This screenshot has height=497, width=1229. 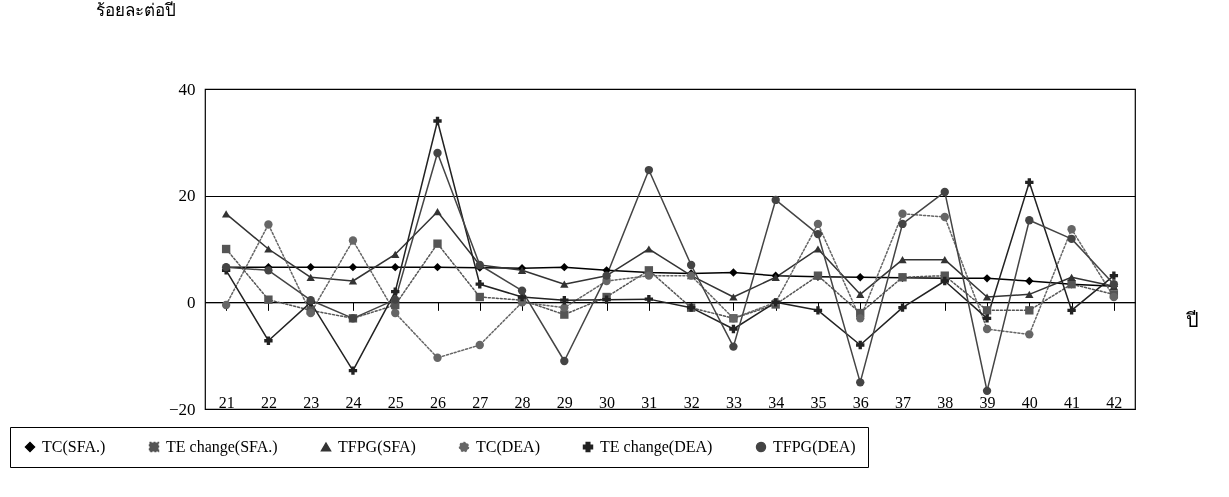 I want to click on y-tick-label: 0, so click(x=191, y=302).